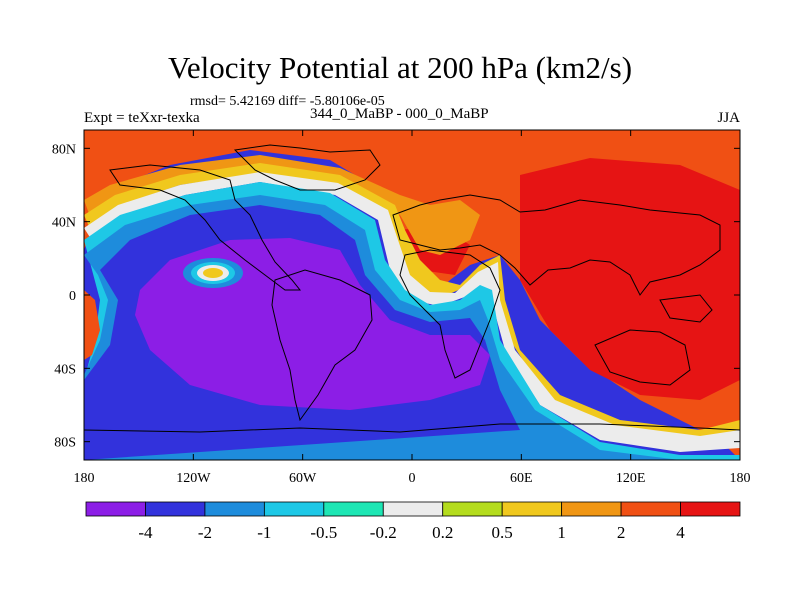  What do you see at coordinates (430, 263) in the screenshot?
I see `local-maximum-marker` at bounding box center [430, 263].